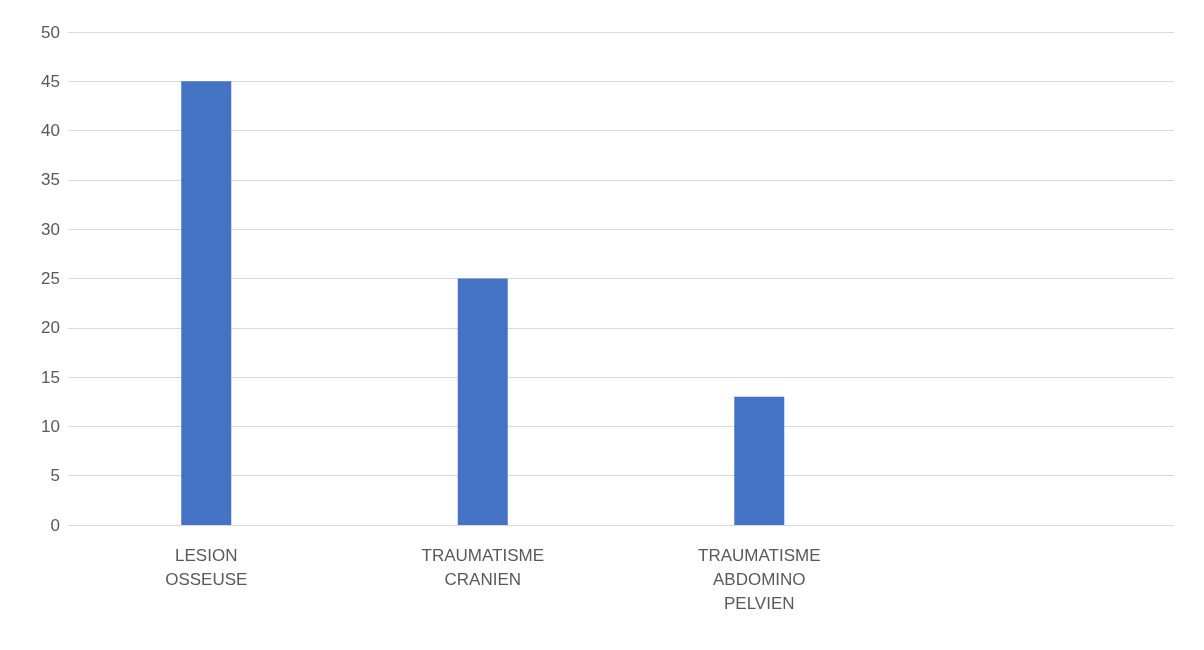  I want to click on x-tick-label: TRAUMATISME CRANIEN, so click(482, 567).